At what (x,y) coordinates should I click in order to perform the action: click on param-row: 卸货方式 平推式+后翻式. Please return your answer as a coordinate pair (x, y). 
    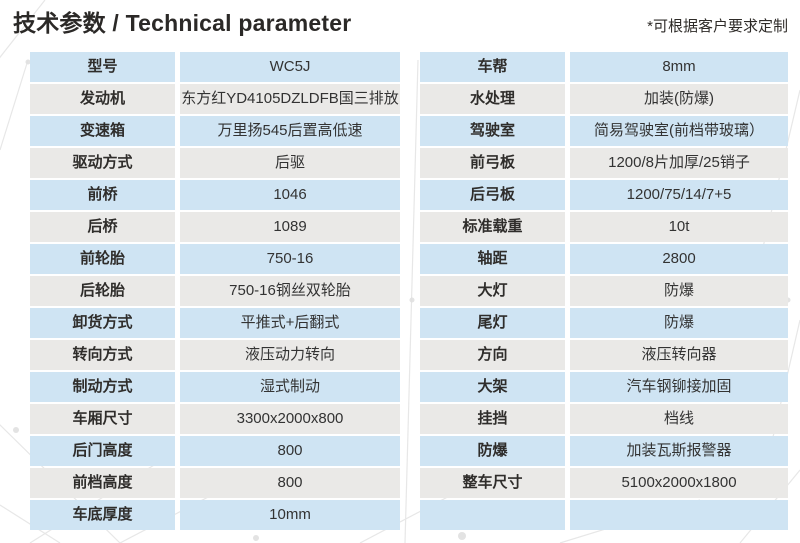
    Looking at the image, I should click on (215, 323).